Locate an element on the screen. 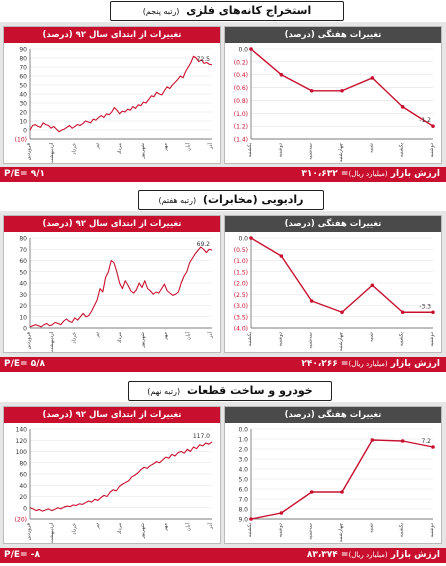  y-tick-label: 90 is located at coordinates (23, 50).